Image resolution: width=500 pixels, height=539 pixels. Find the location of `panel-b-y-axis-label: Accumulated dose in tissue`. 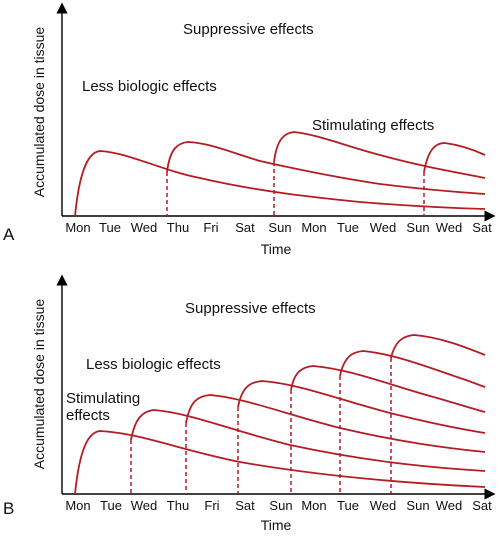

panel-b-y-axis-label: Accumulated dose in tissue is located at coordinates (39, 384).